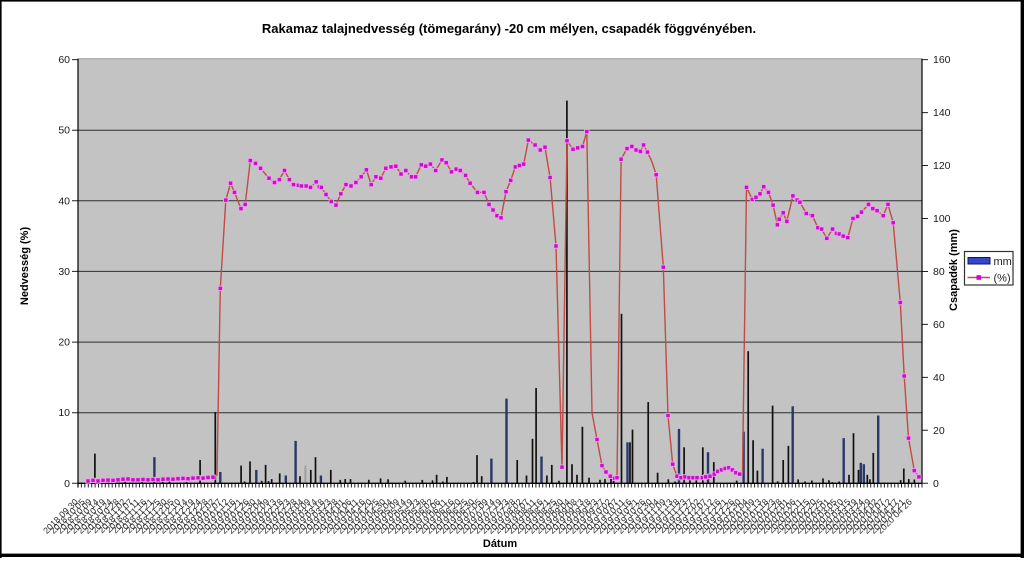 Image resolution: width=1024 pixels, height=563 pixels. I want to click on svg-text: 30, so click(64, 272).